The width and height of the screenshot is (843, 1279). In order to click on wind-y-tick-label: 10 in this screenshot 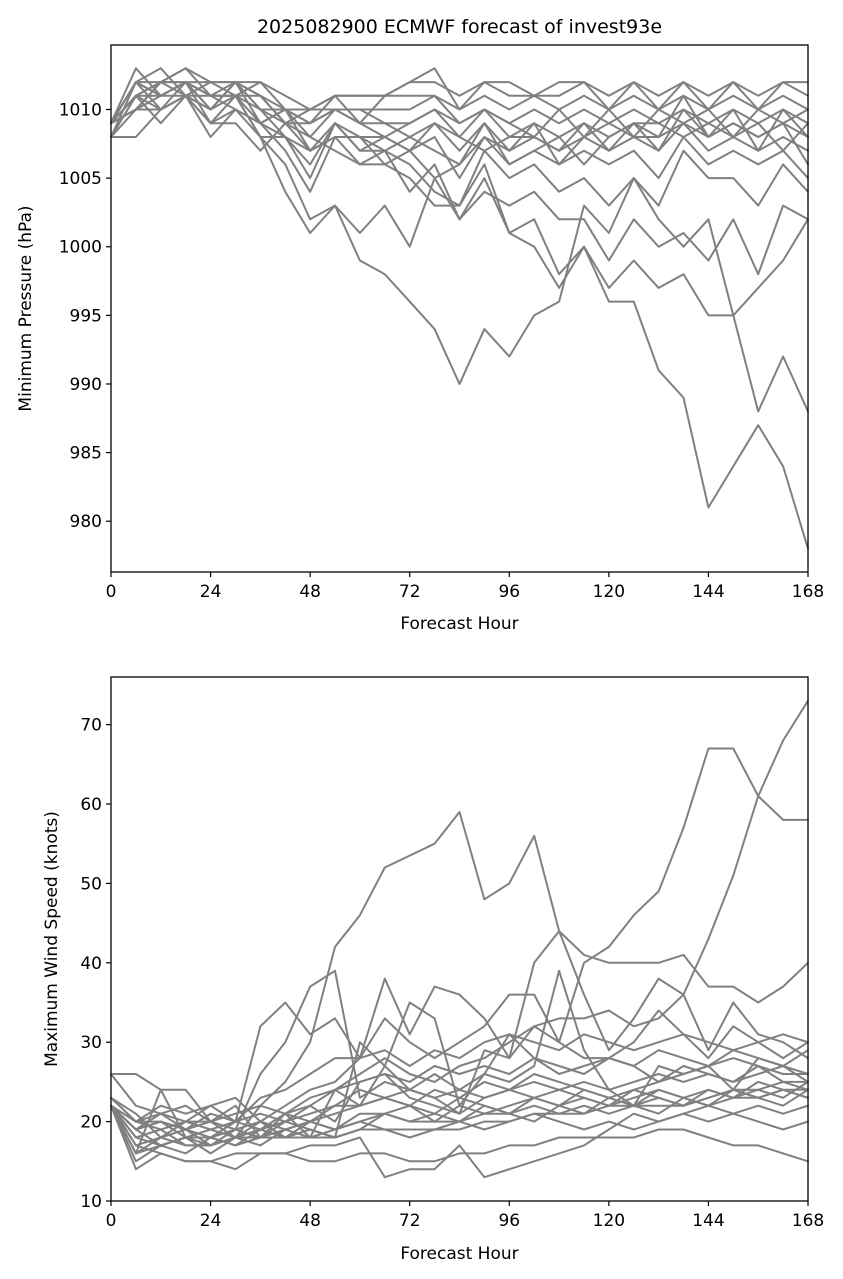, I will do `click(91, 1202)`.